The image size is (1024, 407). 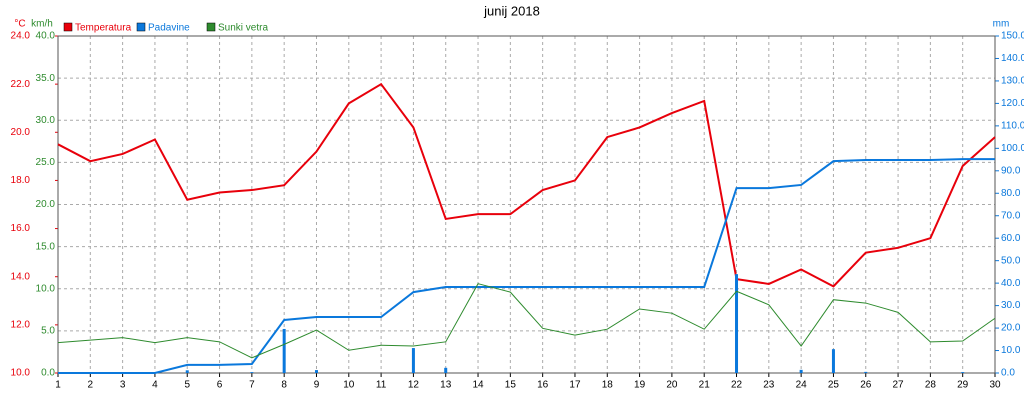 What do you see at coordinates (46, 120) in the screenshot?
I see `y2-tick-label: 30.0` at bounding box center [46, 120].